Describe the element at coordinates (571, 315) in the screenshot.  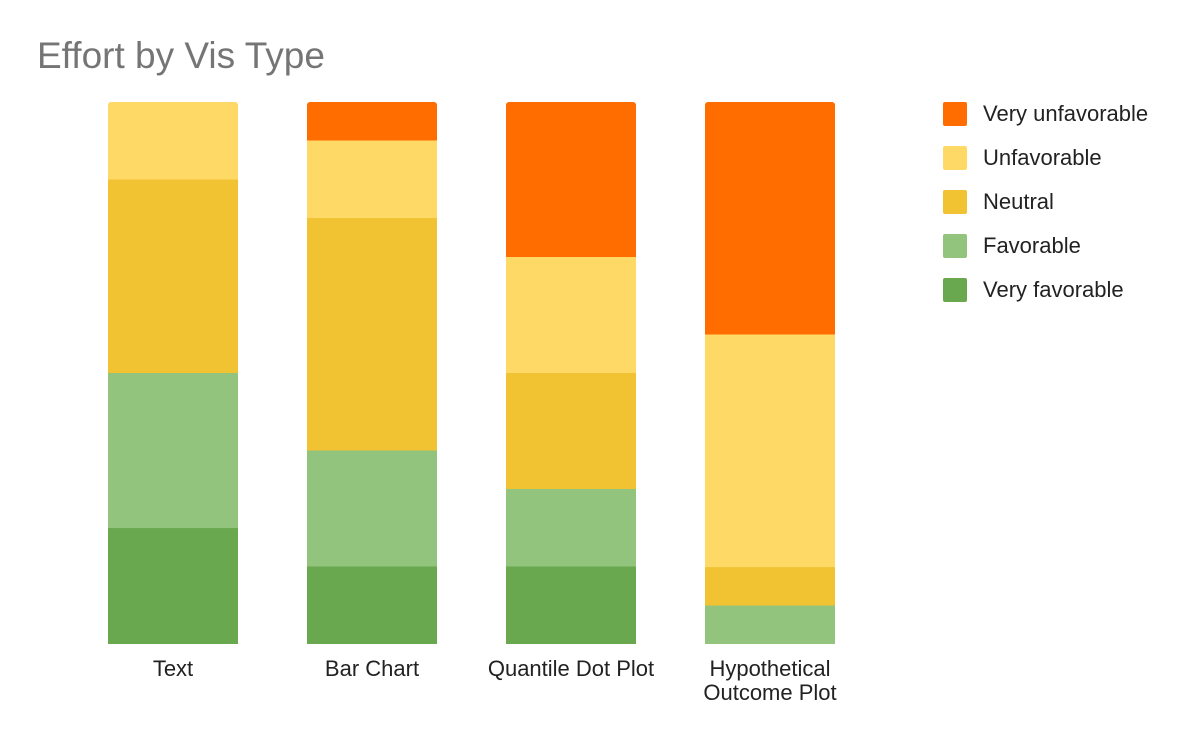
I see `bar-segment-quantile-dot-plot-unfavorable` at that location.